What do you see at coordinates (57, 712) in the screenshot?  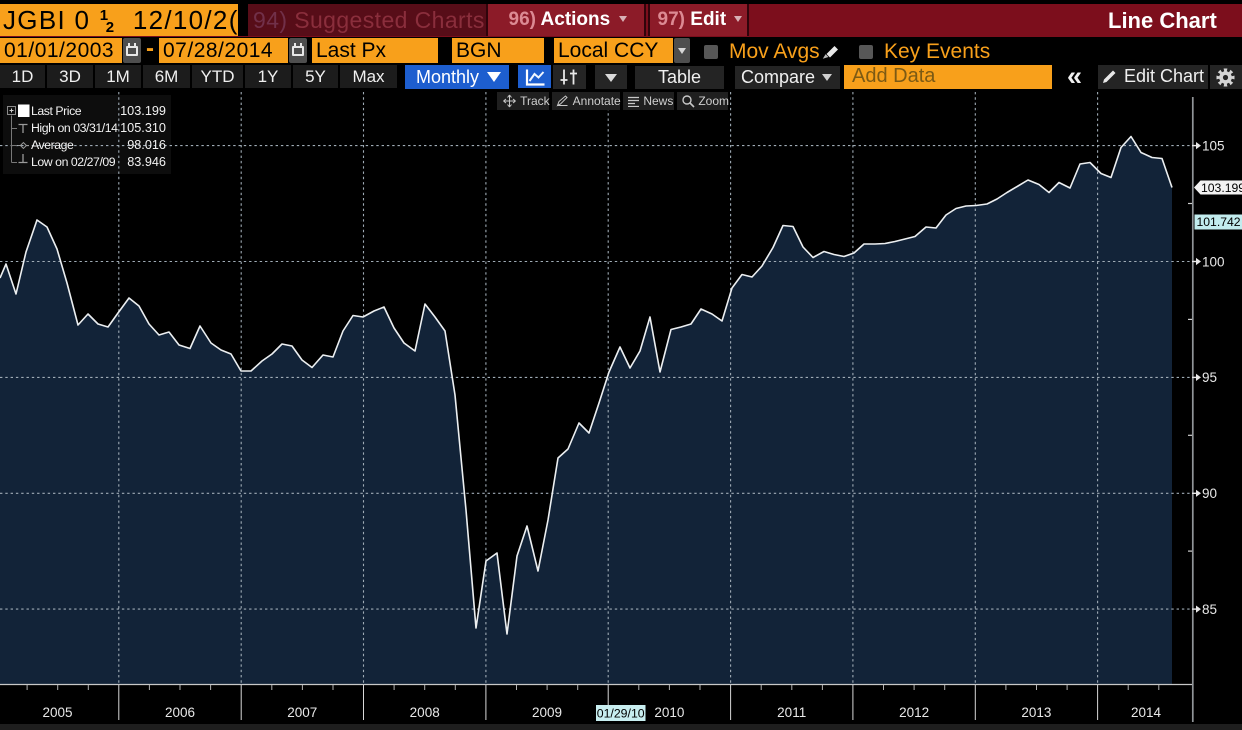 I see `svg-text: 2005` at bounding box center [57, 712].